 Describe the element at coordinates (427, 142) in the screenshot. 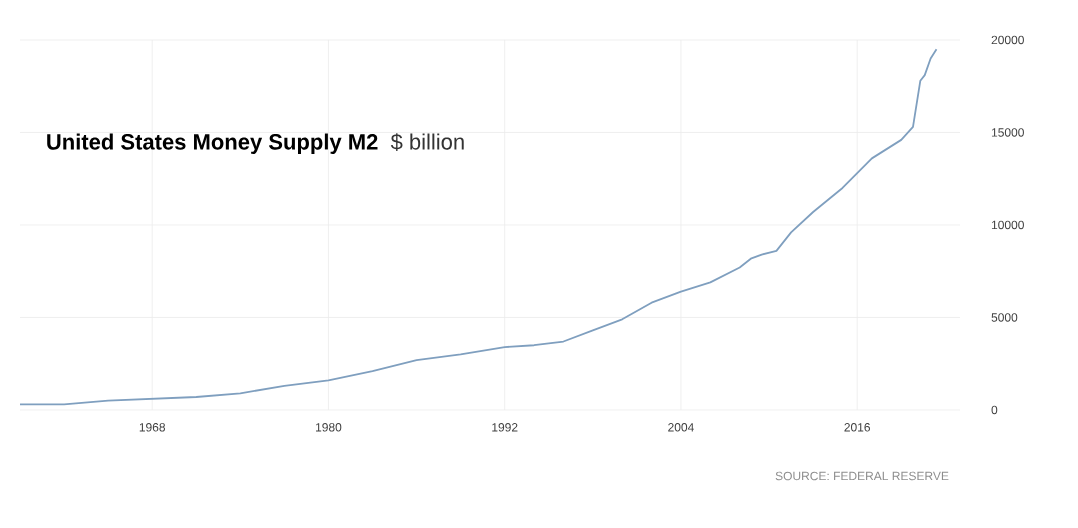

I see `text: $ billion` at that location.